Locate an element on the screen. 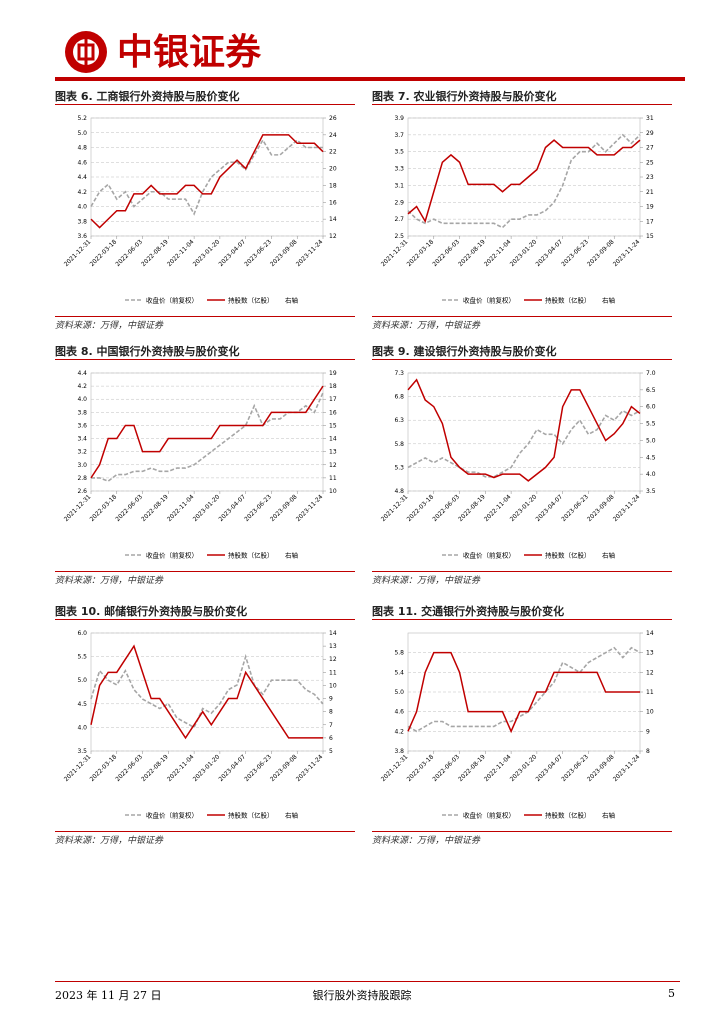  header-rule is located at coordinates (370, 79).